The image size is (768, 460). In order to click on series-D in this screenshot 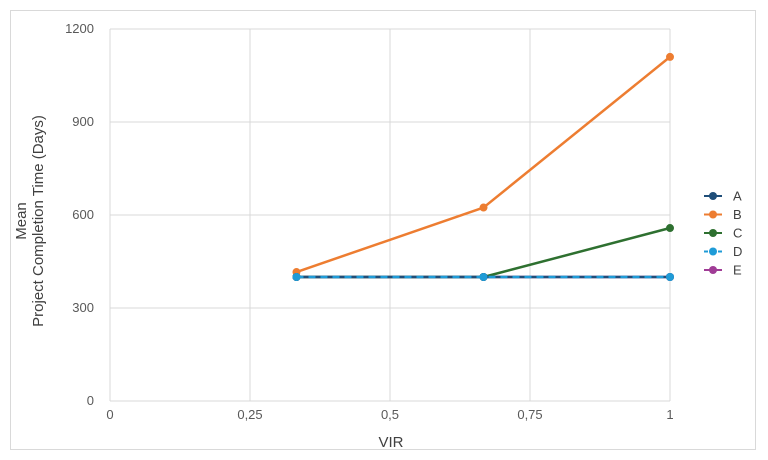, I will do `click(483, 277)`.